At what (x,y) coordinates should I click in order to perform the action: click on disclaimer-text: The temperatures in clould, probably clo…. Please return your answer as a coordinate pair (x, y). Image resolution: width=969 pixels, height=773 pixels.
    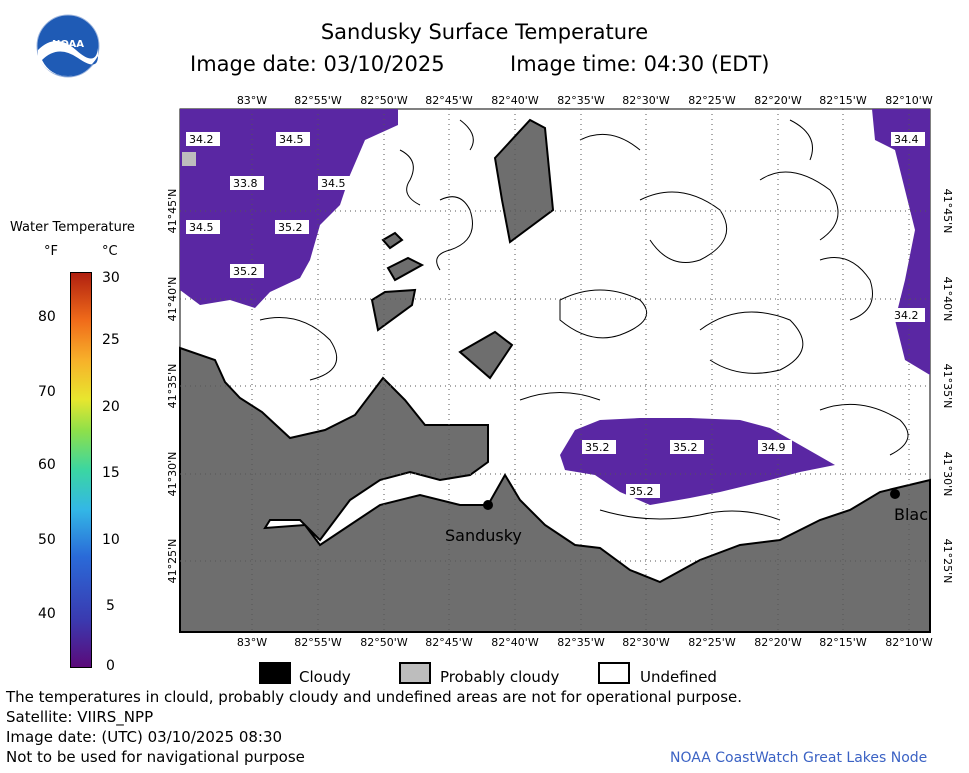
    Looking at the image, I should click on (374, 697).